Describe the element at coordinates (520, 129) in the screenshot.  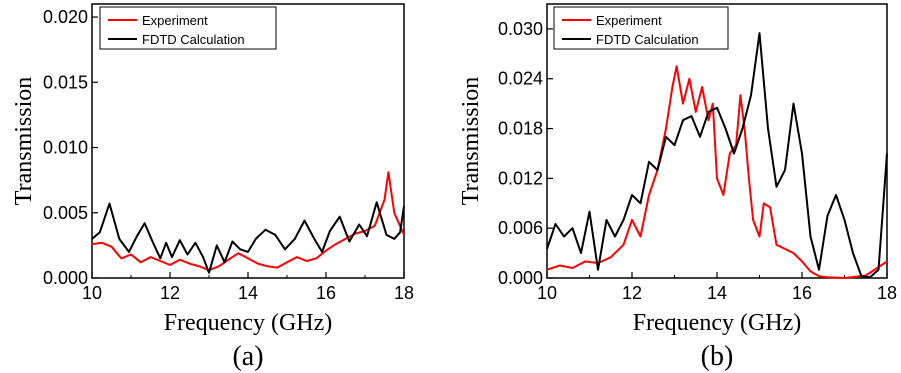
I see `y-tick-label: 0.018` at that location.